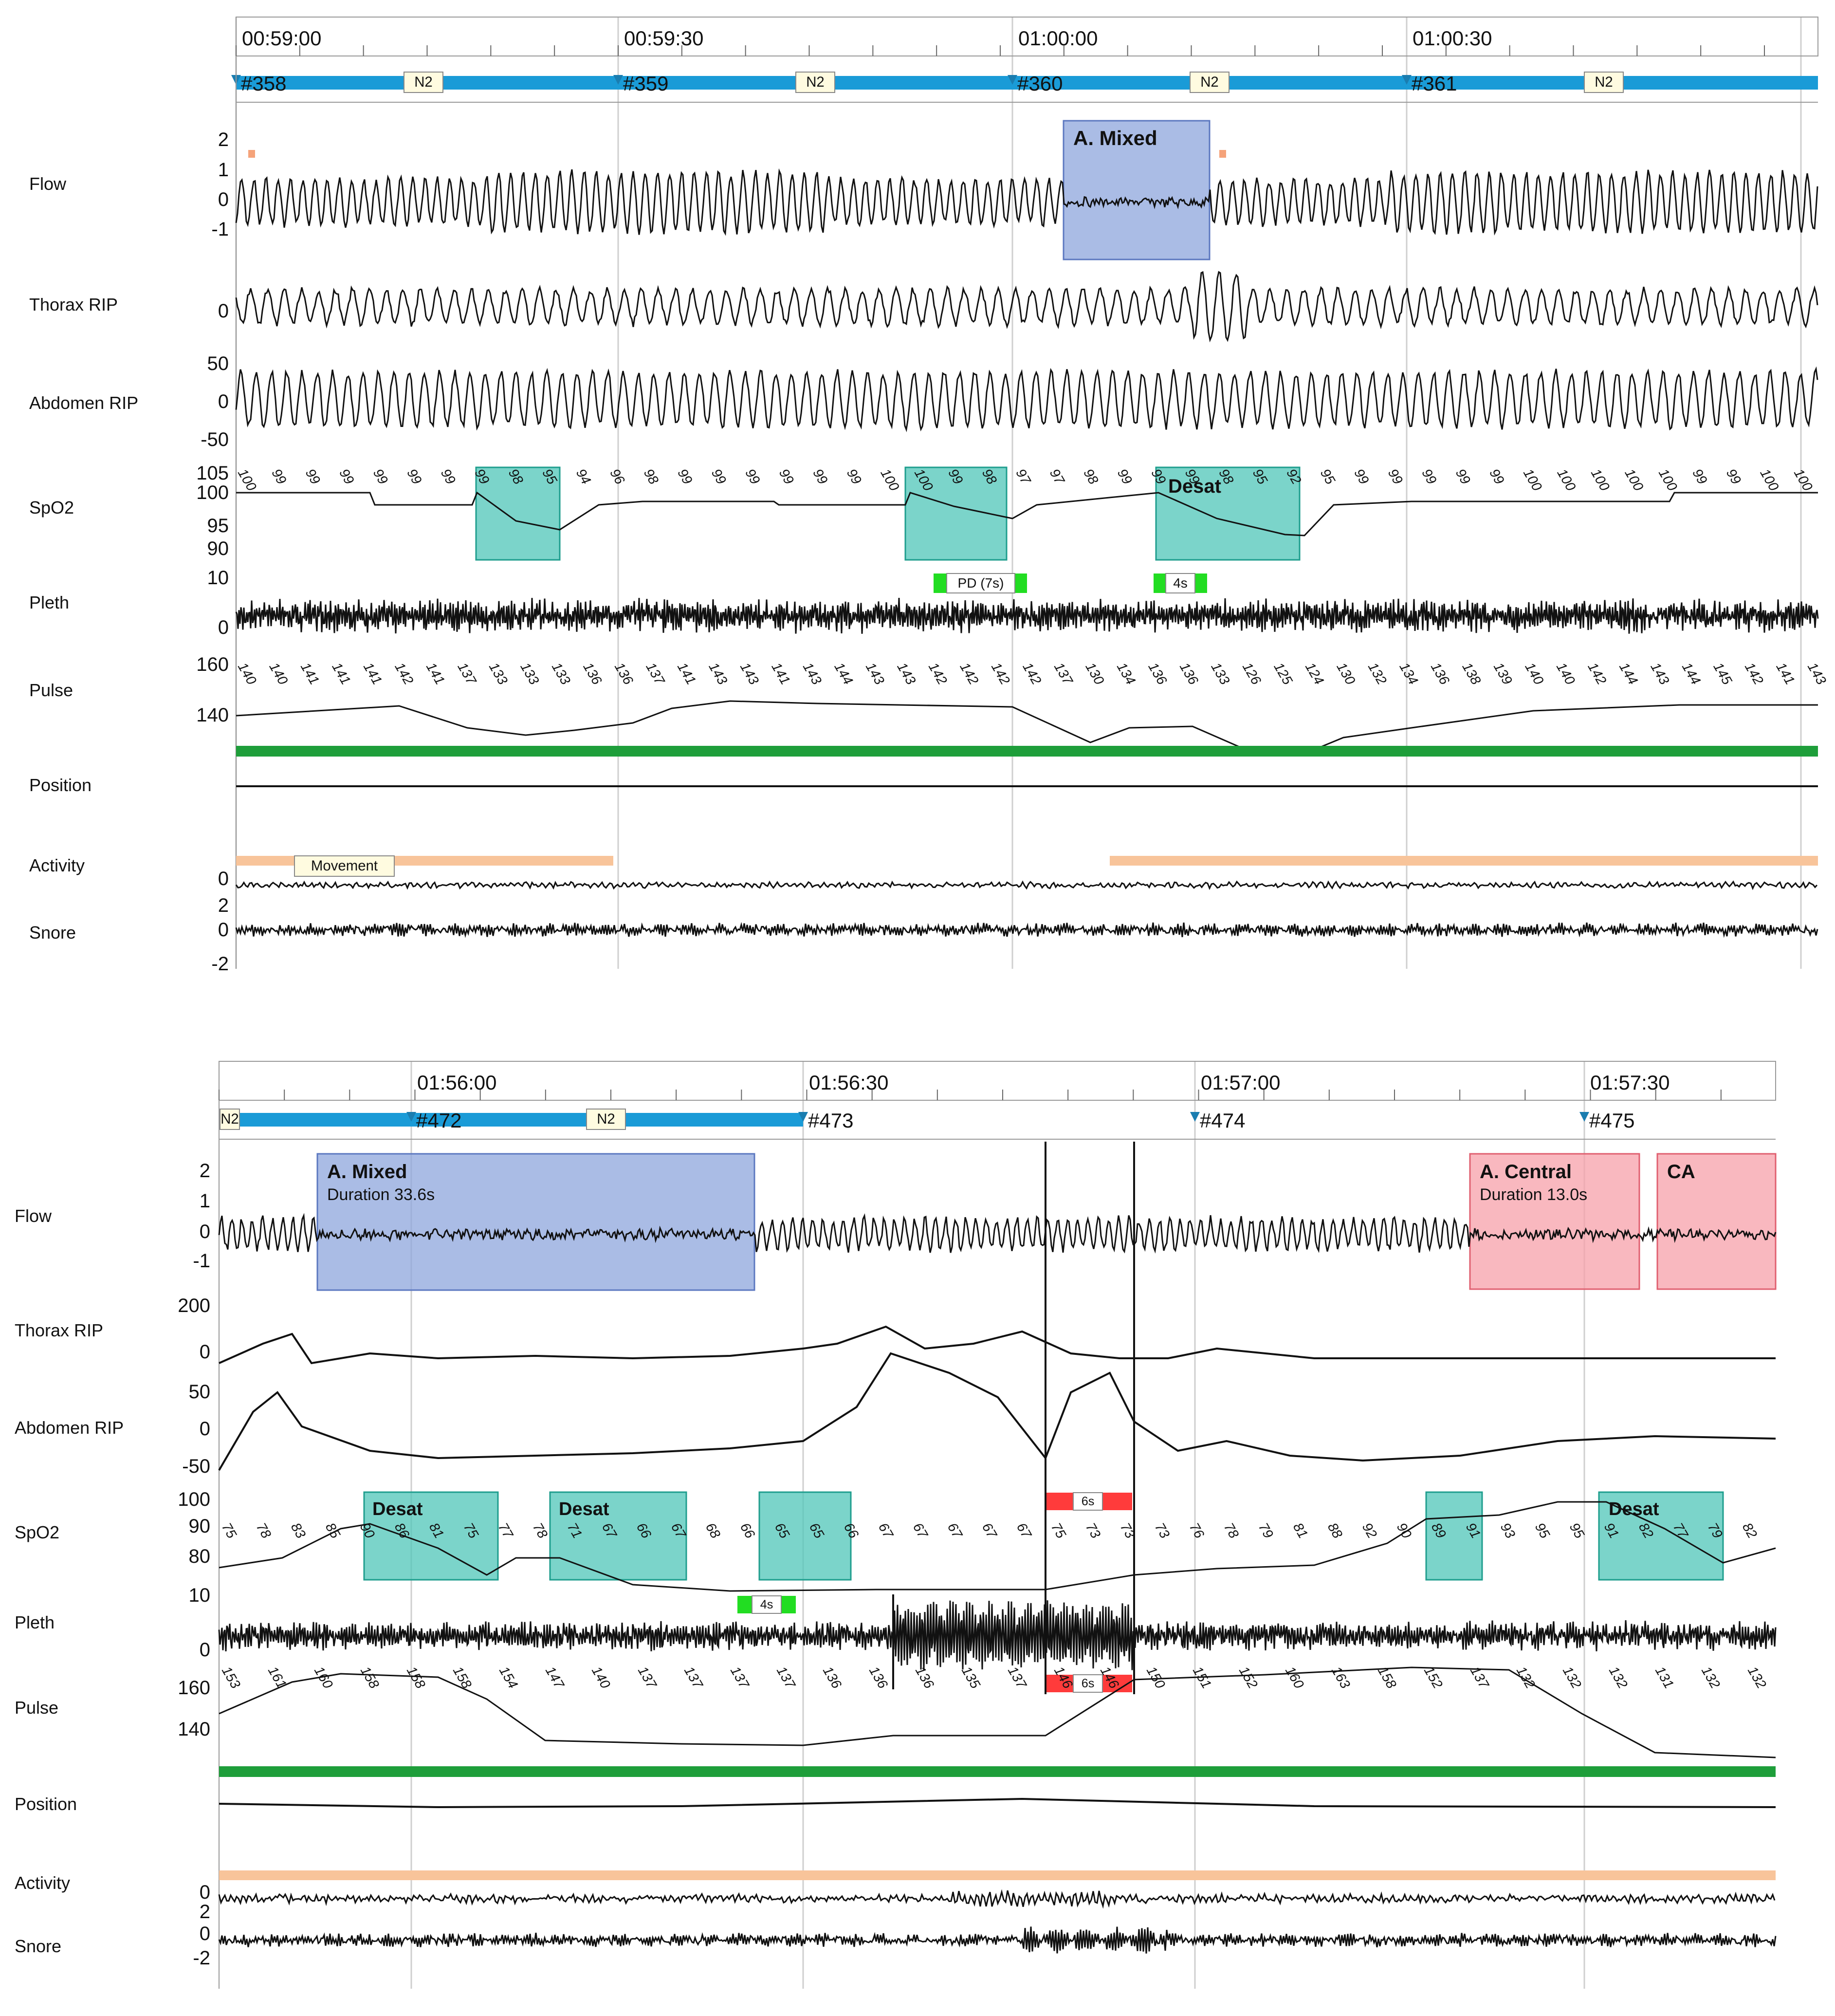 Image resolution: width=1835 pixels, height=2016 pixels. Describe the element at coordinates (1681, 1172) in the screenshot. I see `ca-label: CA` at that location.